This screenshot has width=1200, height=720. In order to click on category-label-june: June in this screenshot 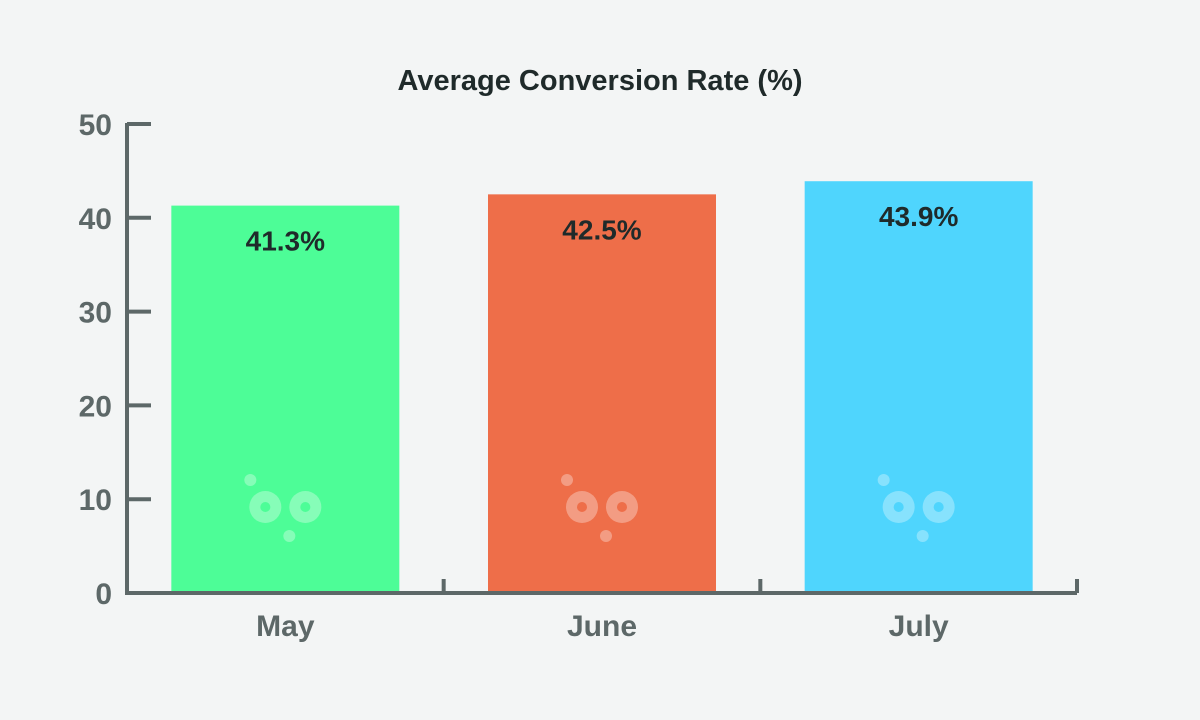, I will do `click(602, 626)`.